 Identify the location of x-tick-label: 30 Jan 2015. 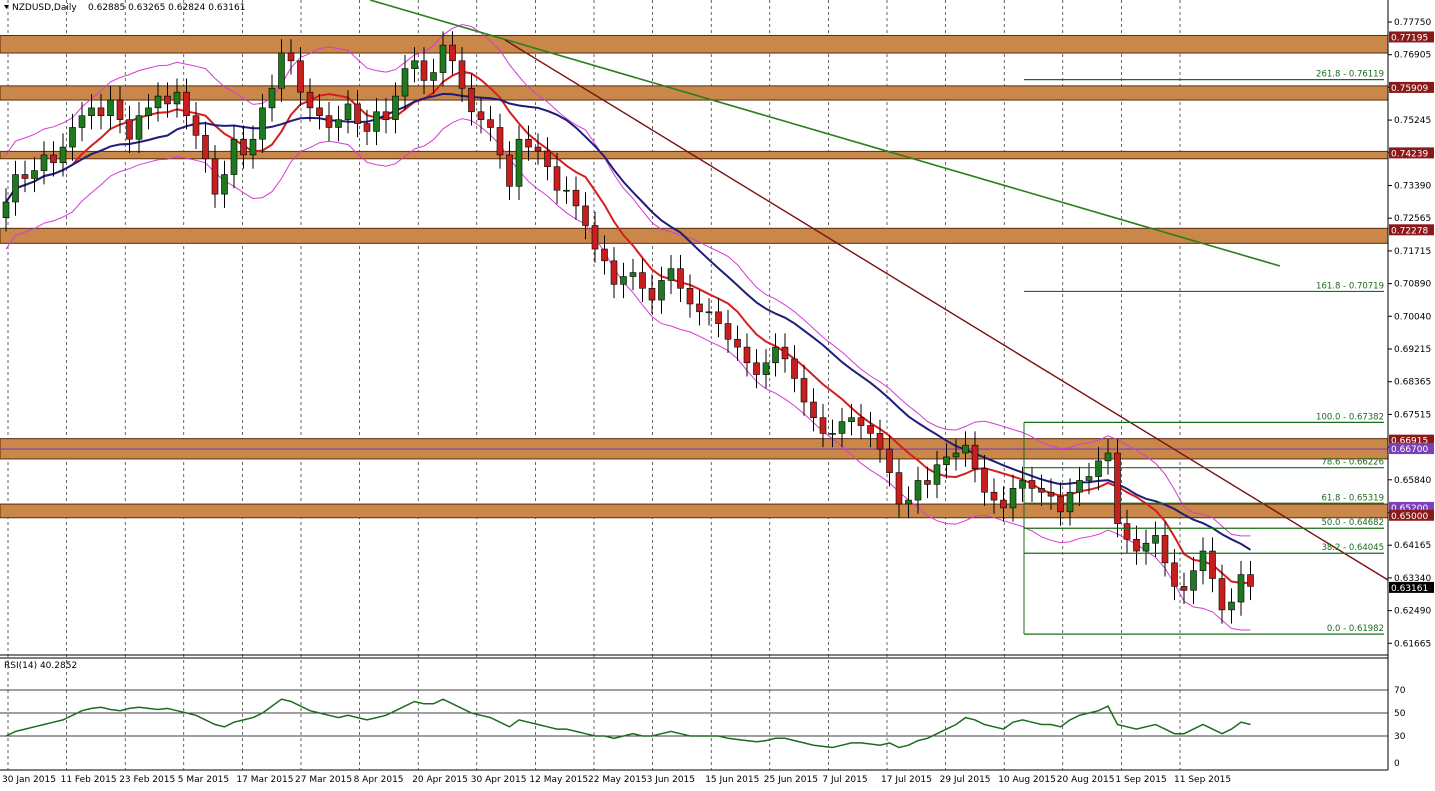
(29, 780).